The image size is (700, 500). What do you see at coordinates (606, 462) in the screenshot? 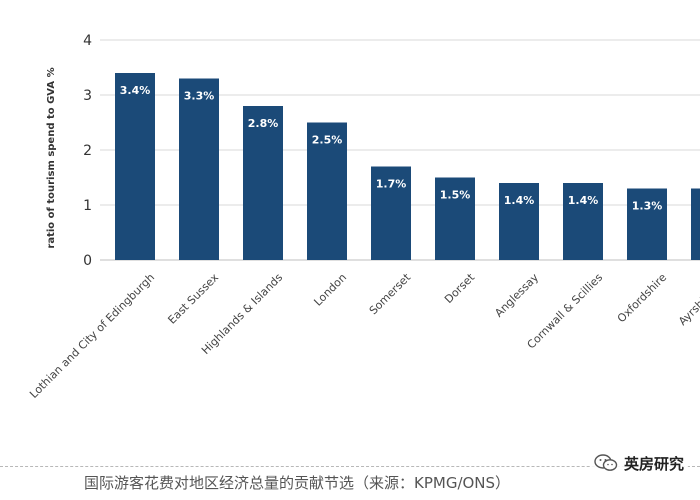
I see `wechat-icon` at bounding box center [606, 462].